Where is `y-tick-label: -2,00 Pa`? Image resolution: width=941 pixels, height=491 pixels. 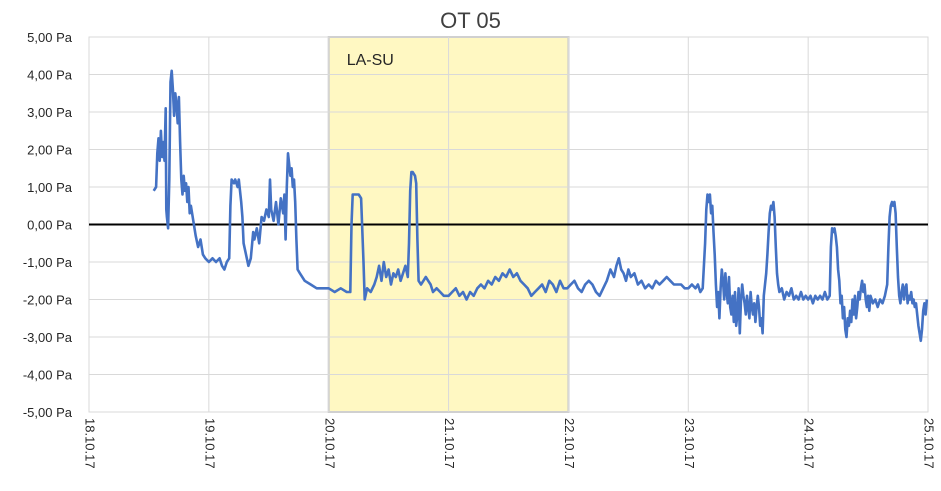 y-tick-label: -2,00 Pa is located at coordinates (48, 300).